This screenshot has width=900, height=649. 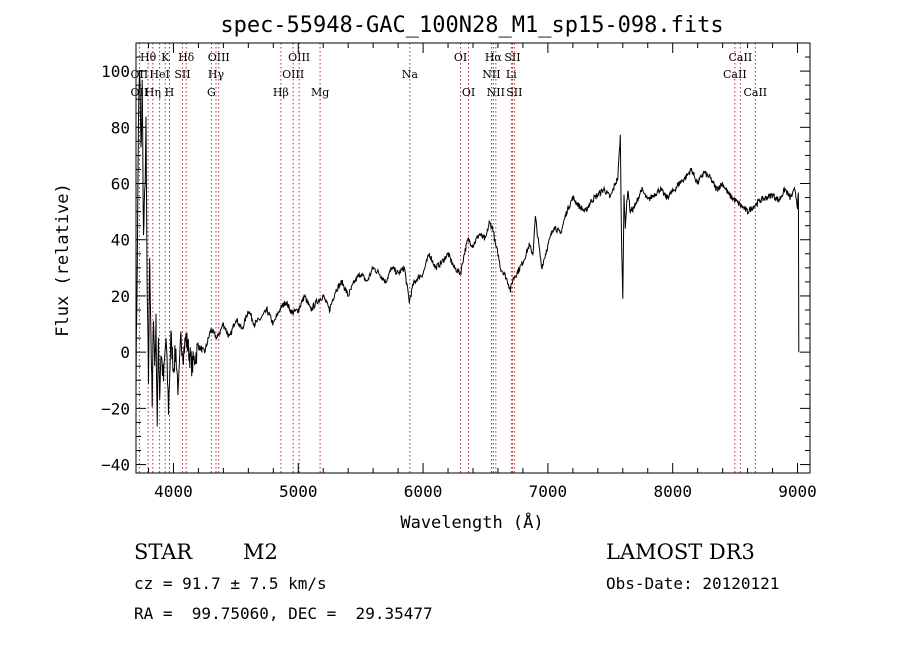 What do you see at coordinates (494, 57) in the screenshot?
I see `line-label: Hα` at bounding box center [494, 57].